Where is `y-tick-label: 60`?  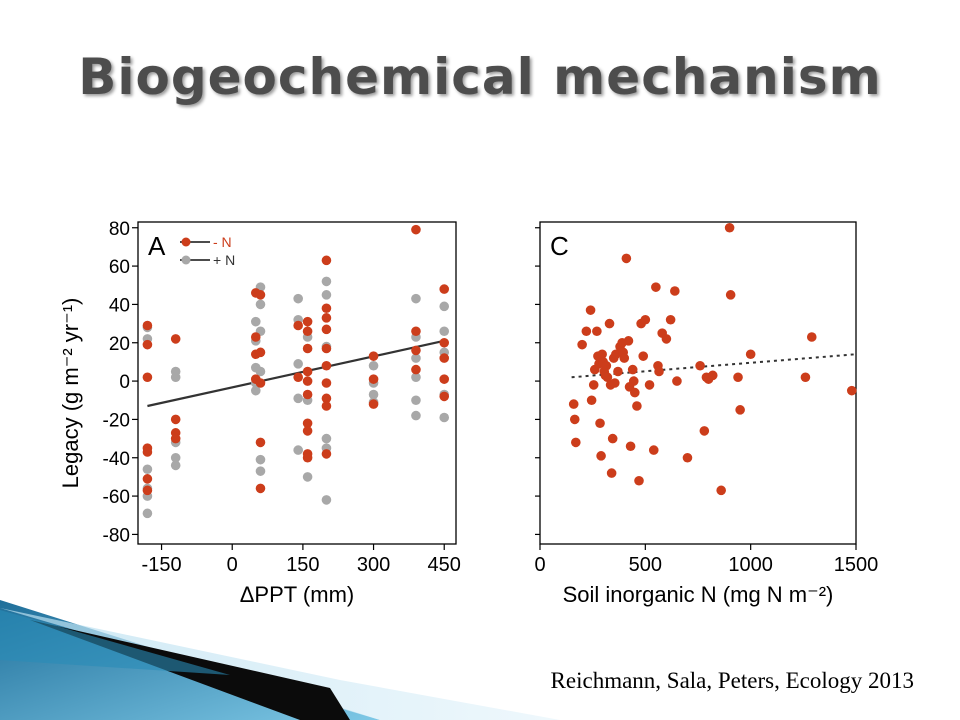
y-tick-label: 60 is located at coordinates (119, 267).